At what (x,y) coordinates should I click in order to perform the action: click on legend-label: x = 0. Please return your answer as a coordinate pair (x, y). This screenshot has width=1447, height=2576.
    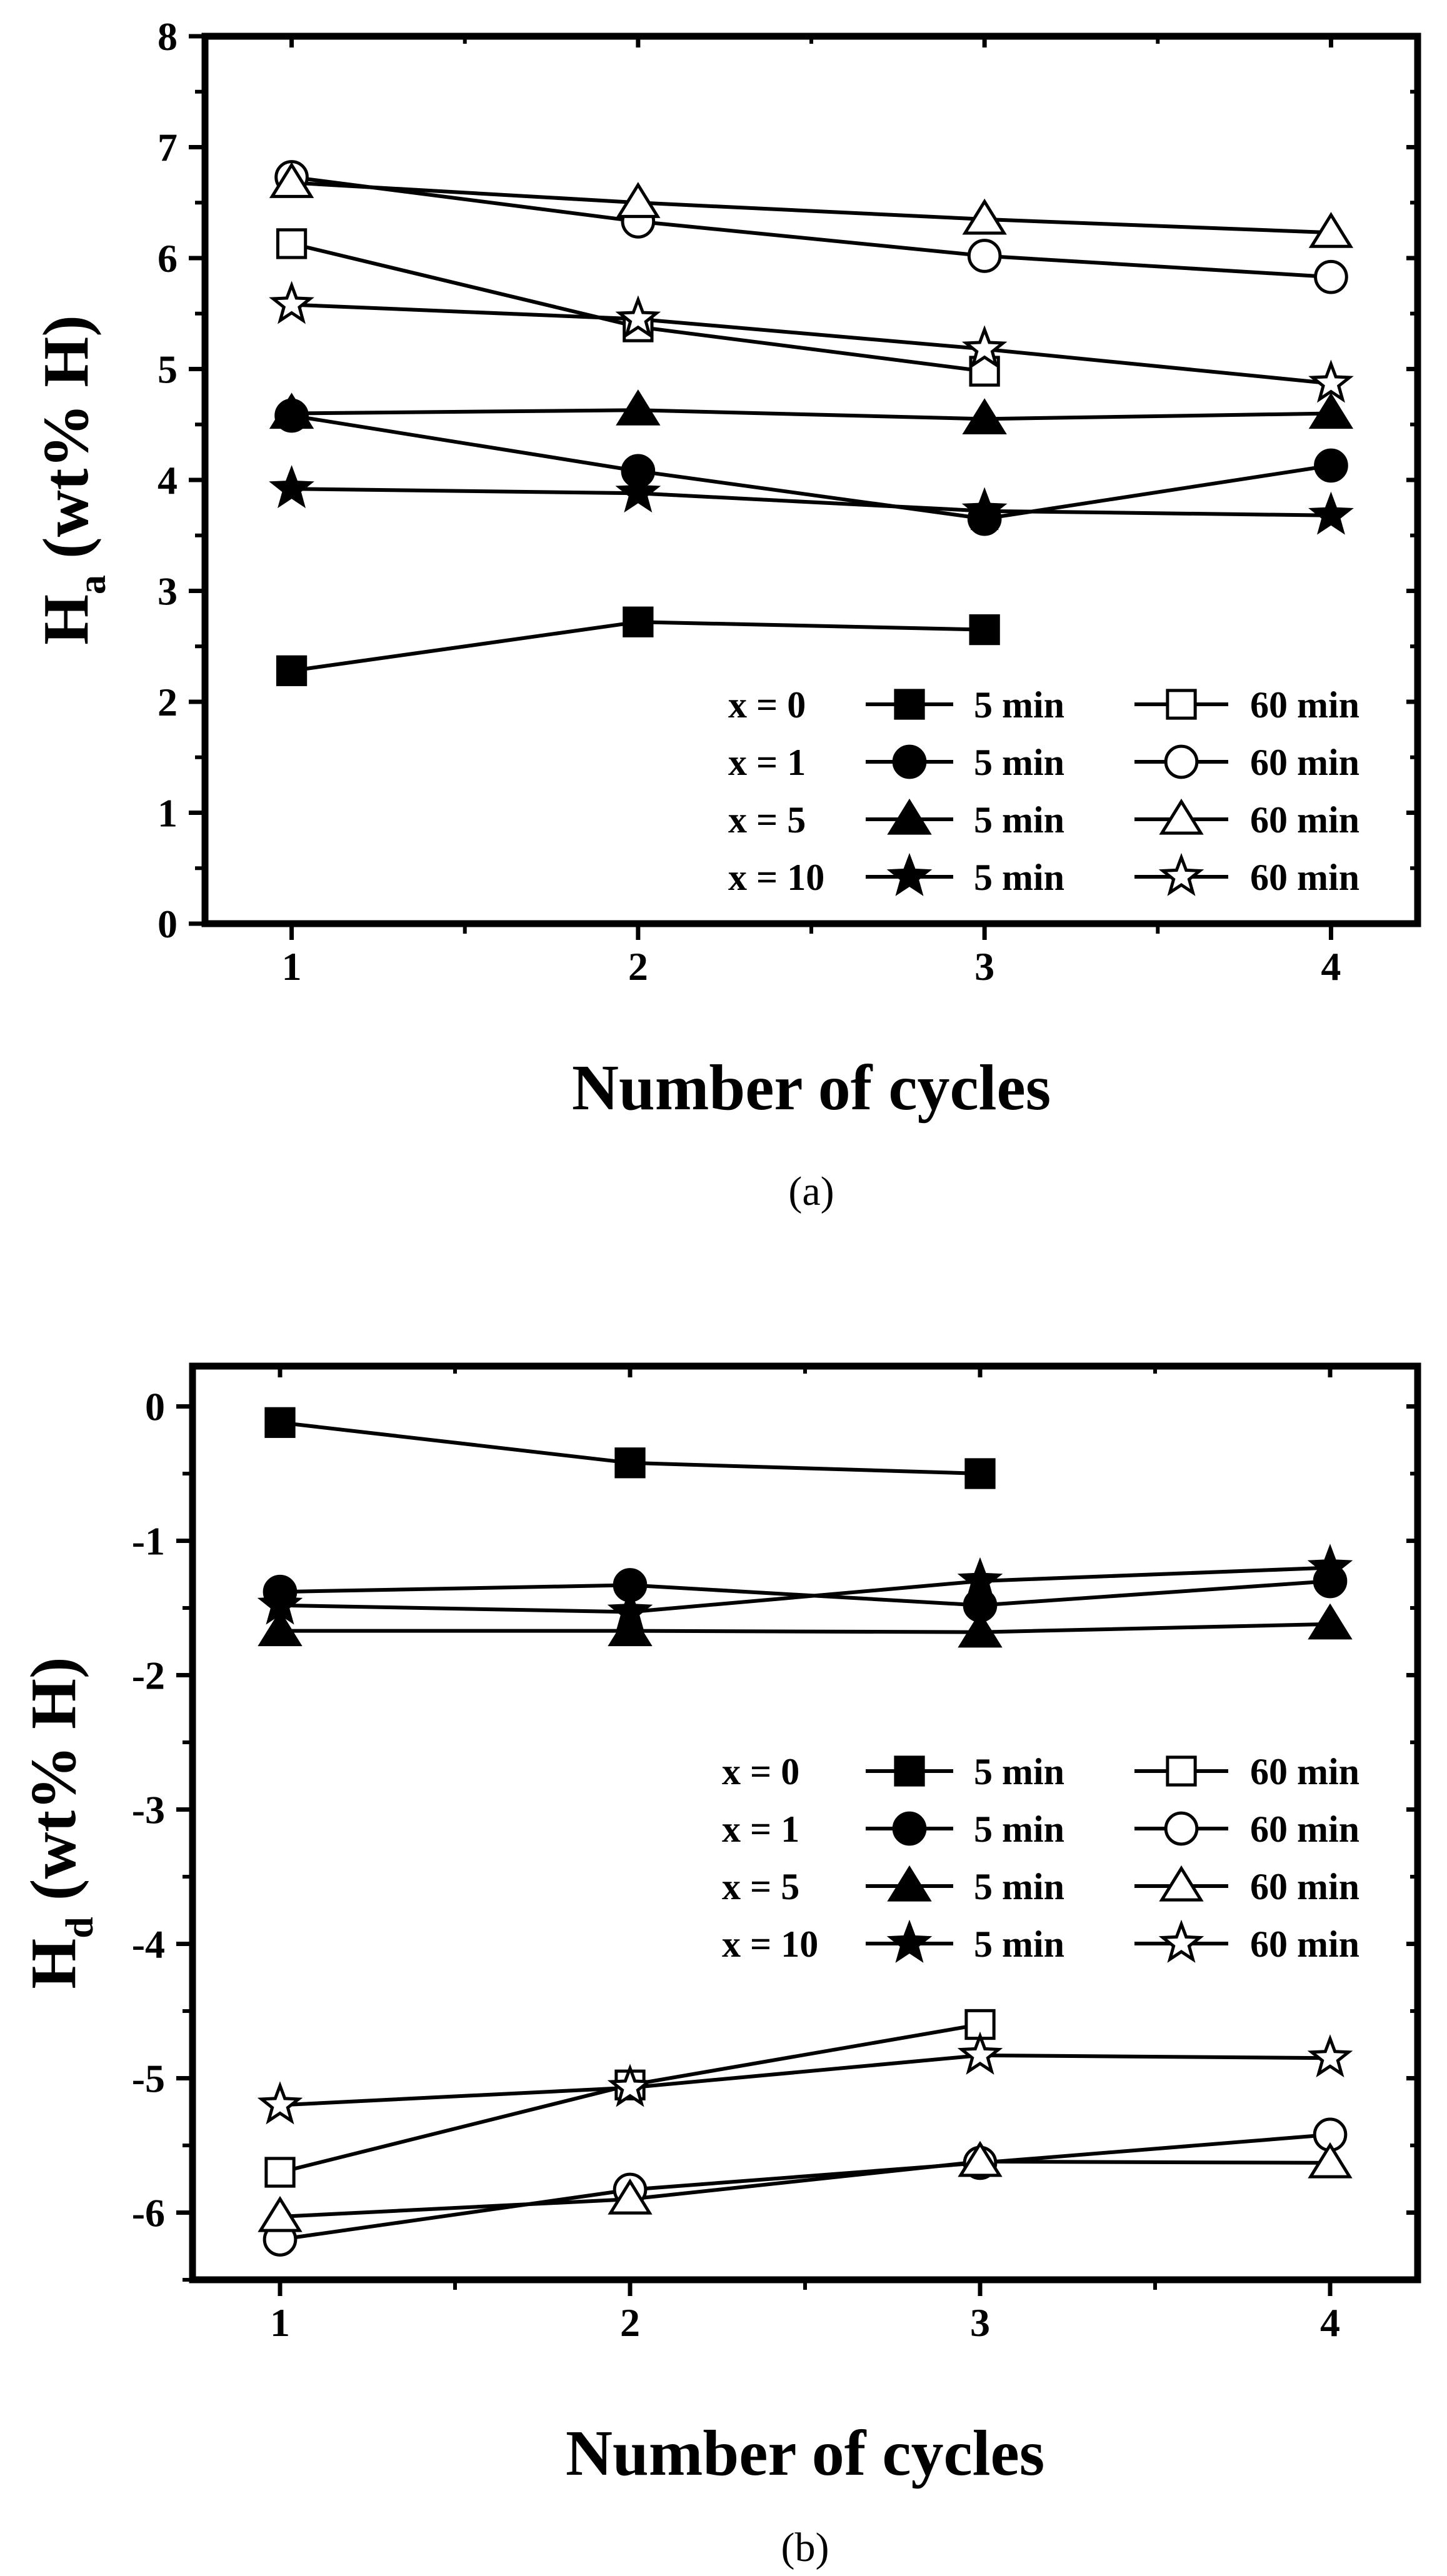
    Looking at the image, I should click on (760, 1771).